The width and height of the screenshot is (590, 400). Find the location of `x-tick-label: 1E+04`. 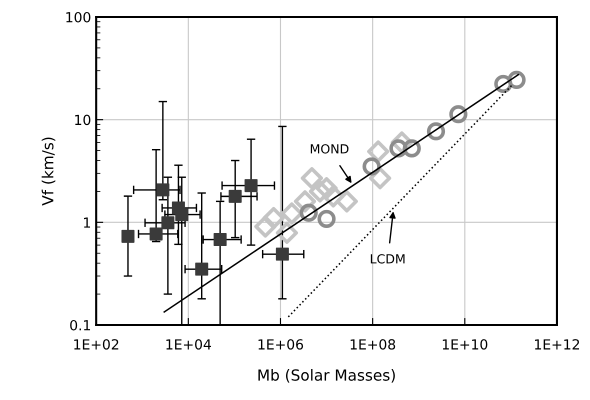

x-tick-label: 1E+04 is located at coordinates (189, 344).